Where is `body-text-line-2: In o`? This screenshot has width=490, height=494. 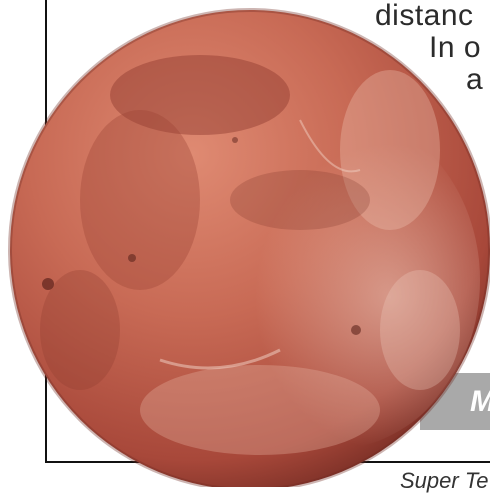
body-text-line-2: In o is located at coordinates (455, 47).